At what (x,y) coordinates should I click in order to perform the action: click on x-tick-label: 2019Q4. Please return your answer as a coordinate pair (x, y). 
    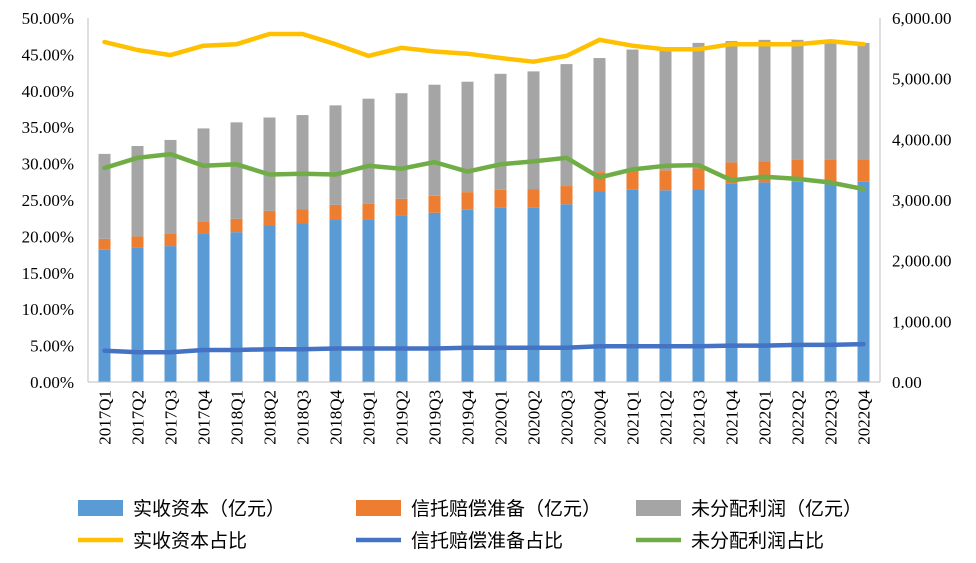
    Looking at the image, I should click on (468, 417).